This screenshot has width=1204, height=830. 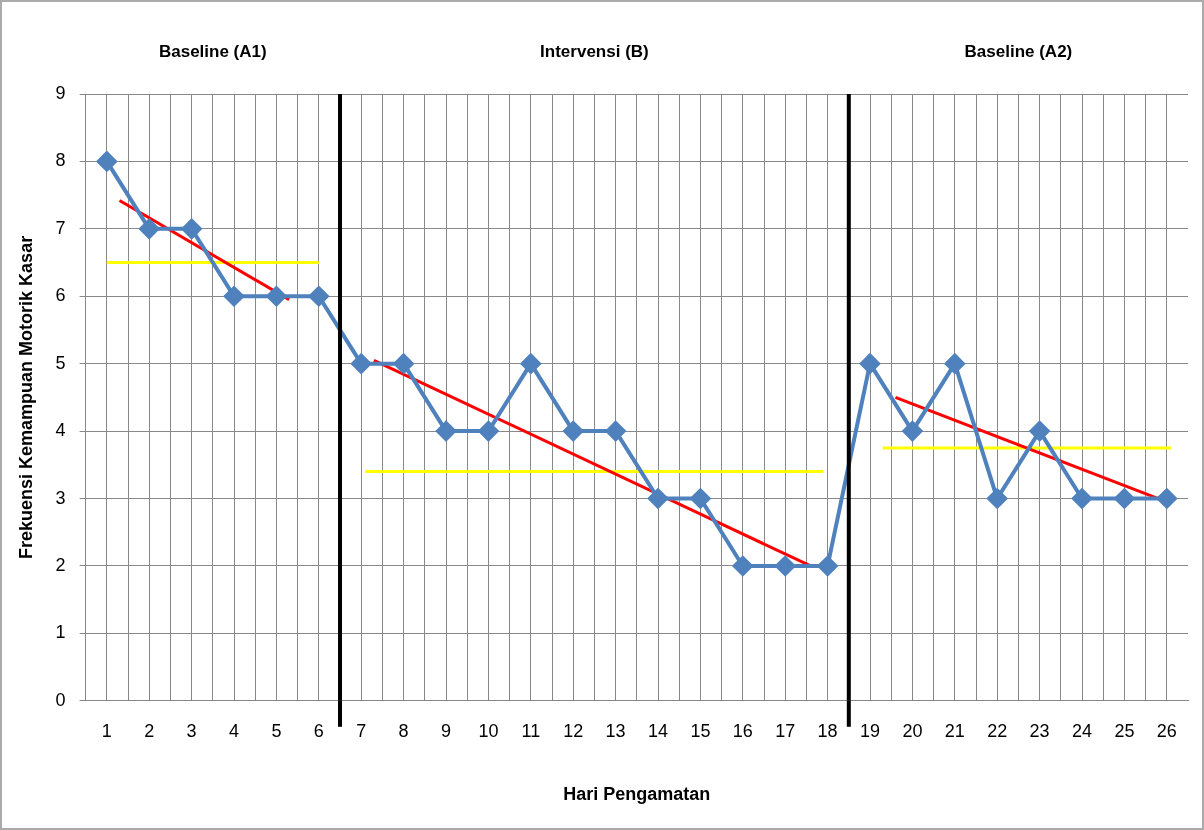 I want to click on x-tick-label: 20, so click(x=912, y=730).